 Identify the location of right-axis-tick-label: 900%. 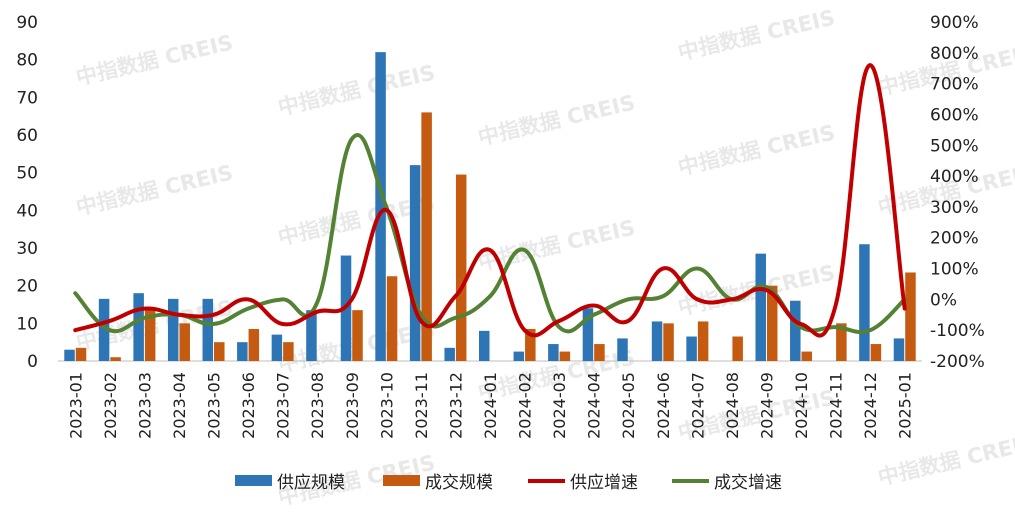
(954, 23).